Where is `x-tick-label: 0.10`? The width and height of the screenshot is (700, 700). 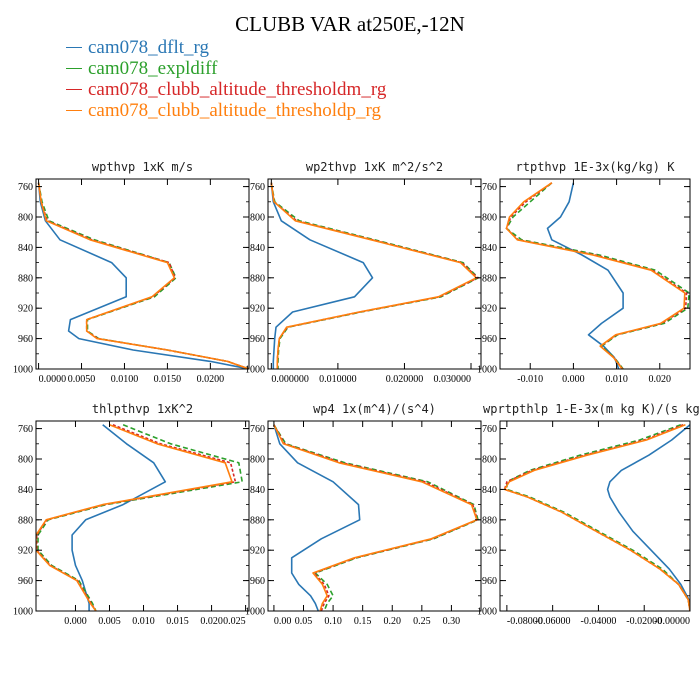
x-tick-label: 0.10 is located at coordinates (333, 621).